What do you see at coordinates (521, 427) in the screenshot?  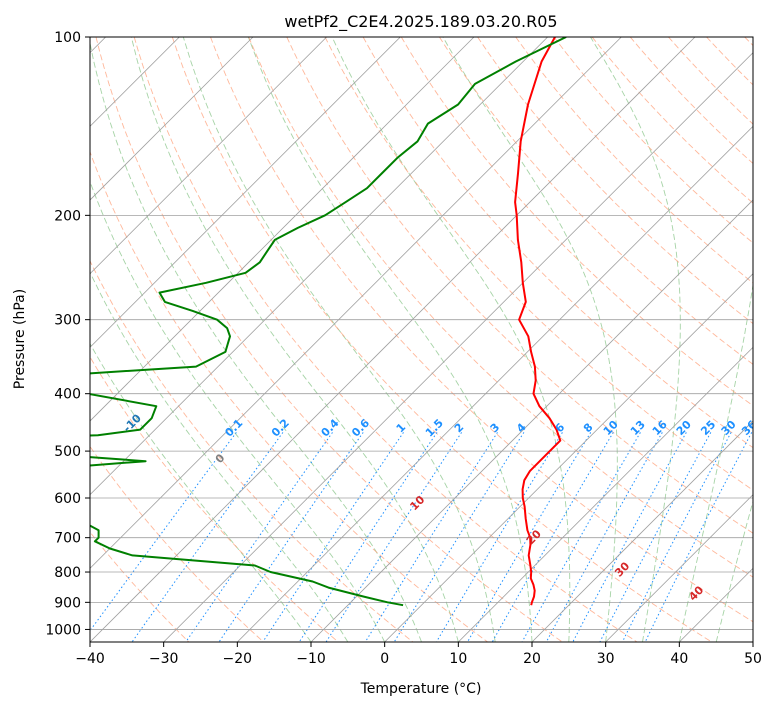 I see `mixing-ratio-label: 4` at bounding box center [521, 427].